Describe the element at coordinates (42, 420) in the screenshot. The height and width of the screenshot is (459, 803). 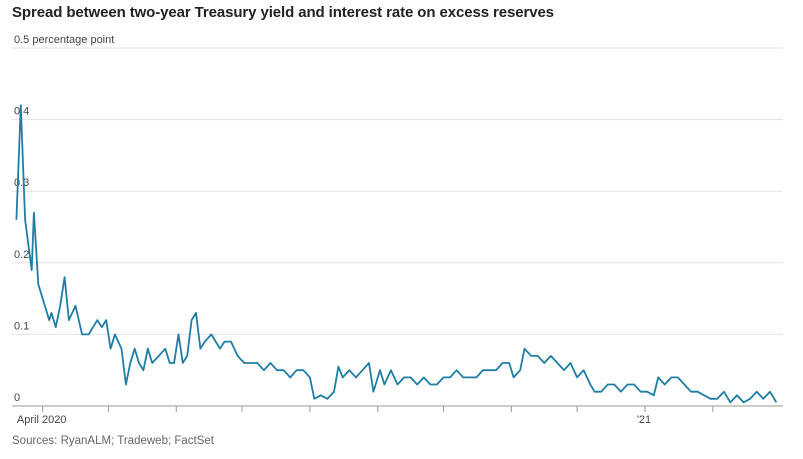
I see `x-tick-label: April 2020` at that location.